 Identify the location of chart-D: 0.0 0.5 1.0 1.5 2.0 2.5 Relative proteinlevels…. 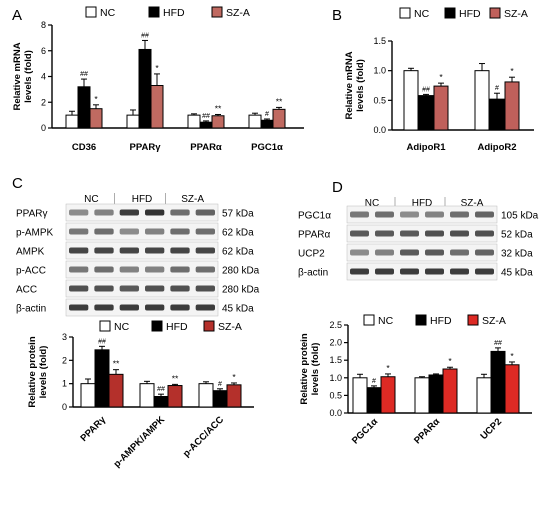
(415, 380).